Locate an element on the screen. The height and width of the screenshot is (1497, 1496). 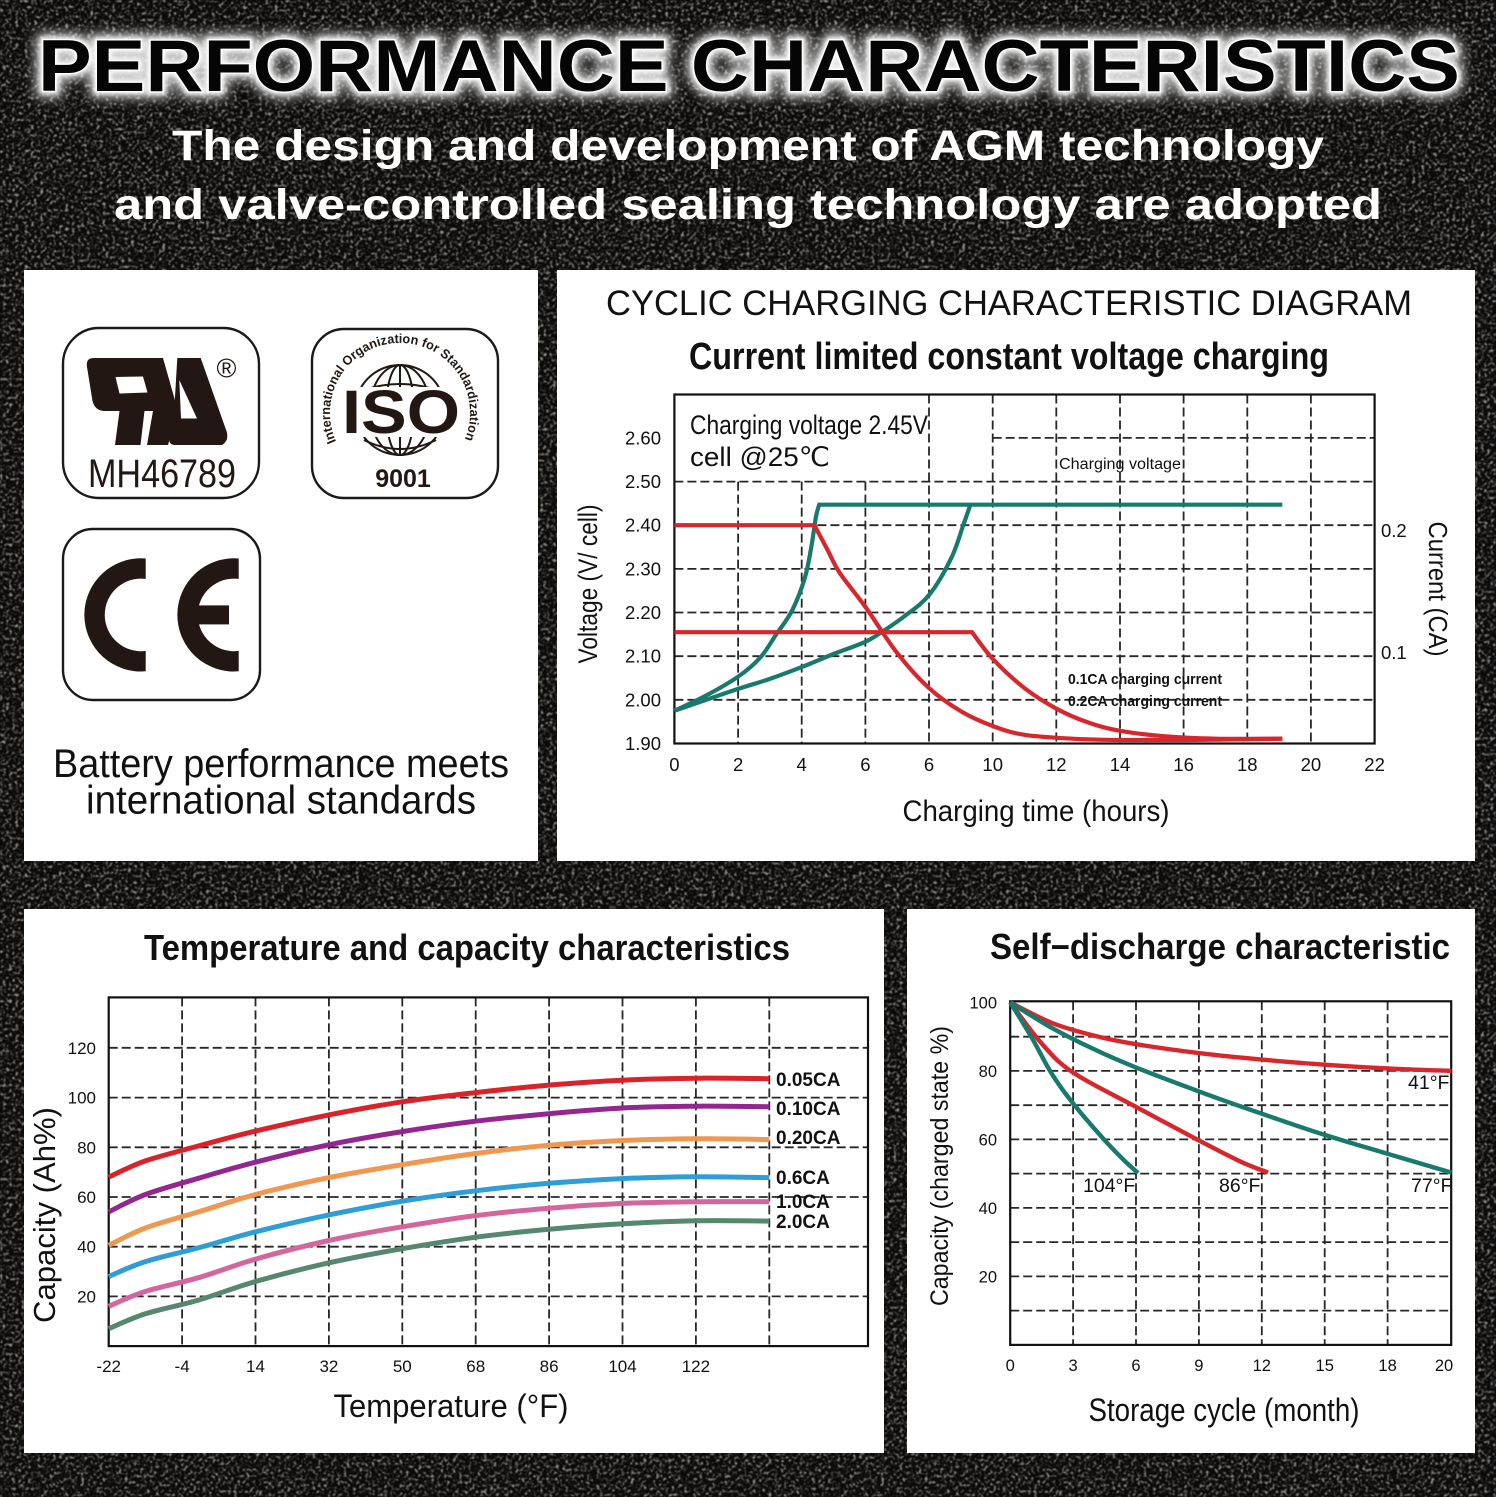
svg-text: 2.00 is located at coordinates (643, 699).